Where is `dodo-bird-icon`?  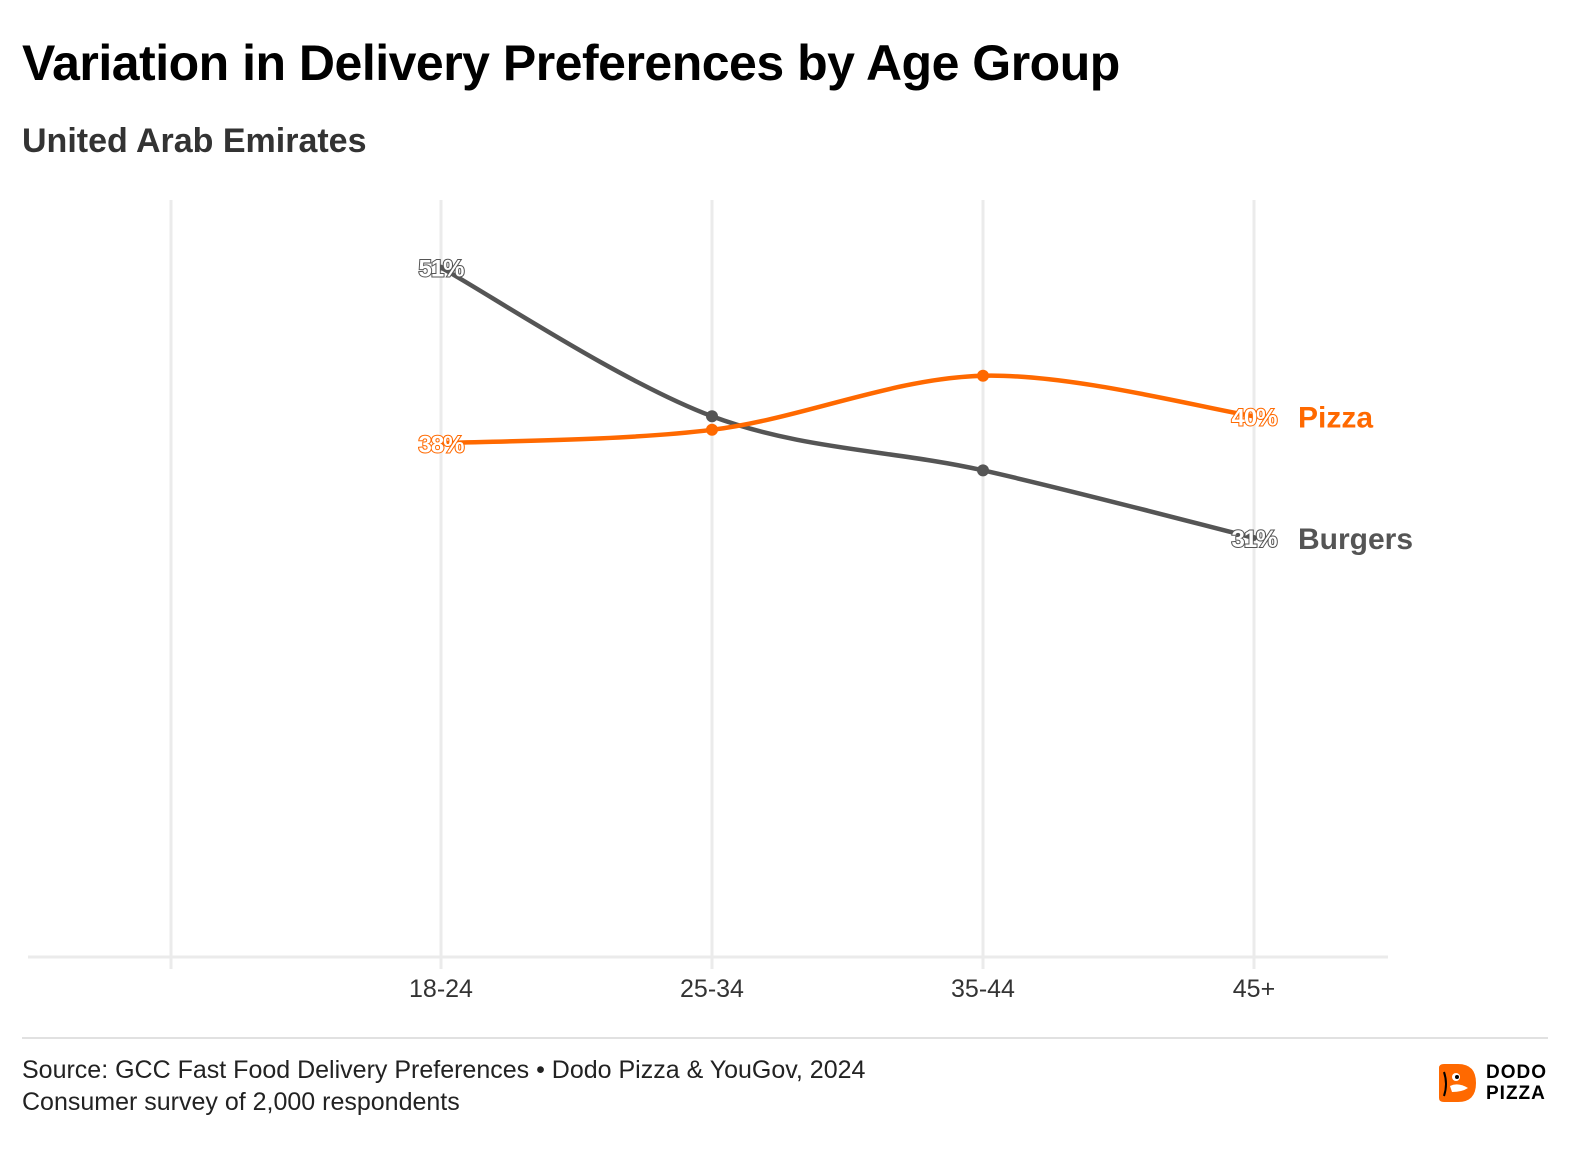
dodo-bird-icon is located at coordinates (1457, 1083).